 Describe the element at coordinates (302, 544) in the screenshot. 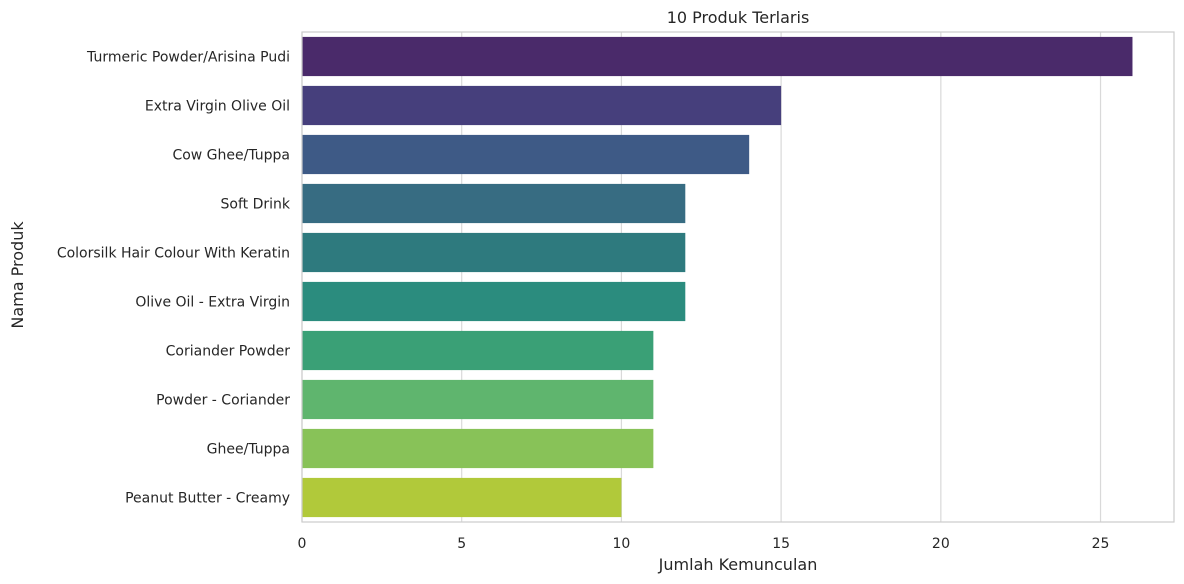

I see `x-tick-label: 0` at that location.